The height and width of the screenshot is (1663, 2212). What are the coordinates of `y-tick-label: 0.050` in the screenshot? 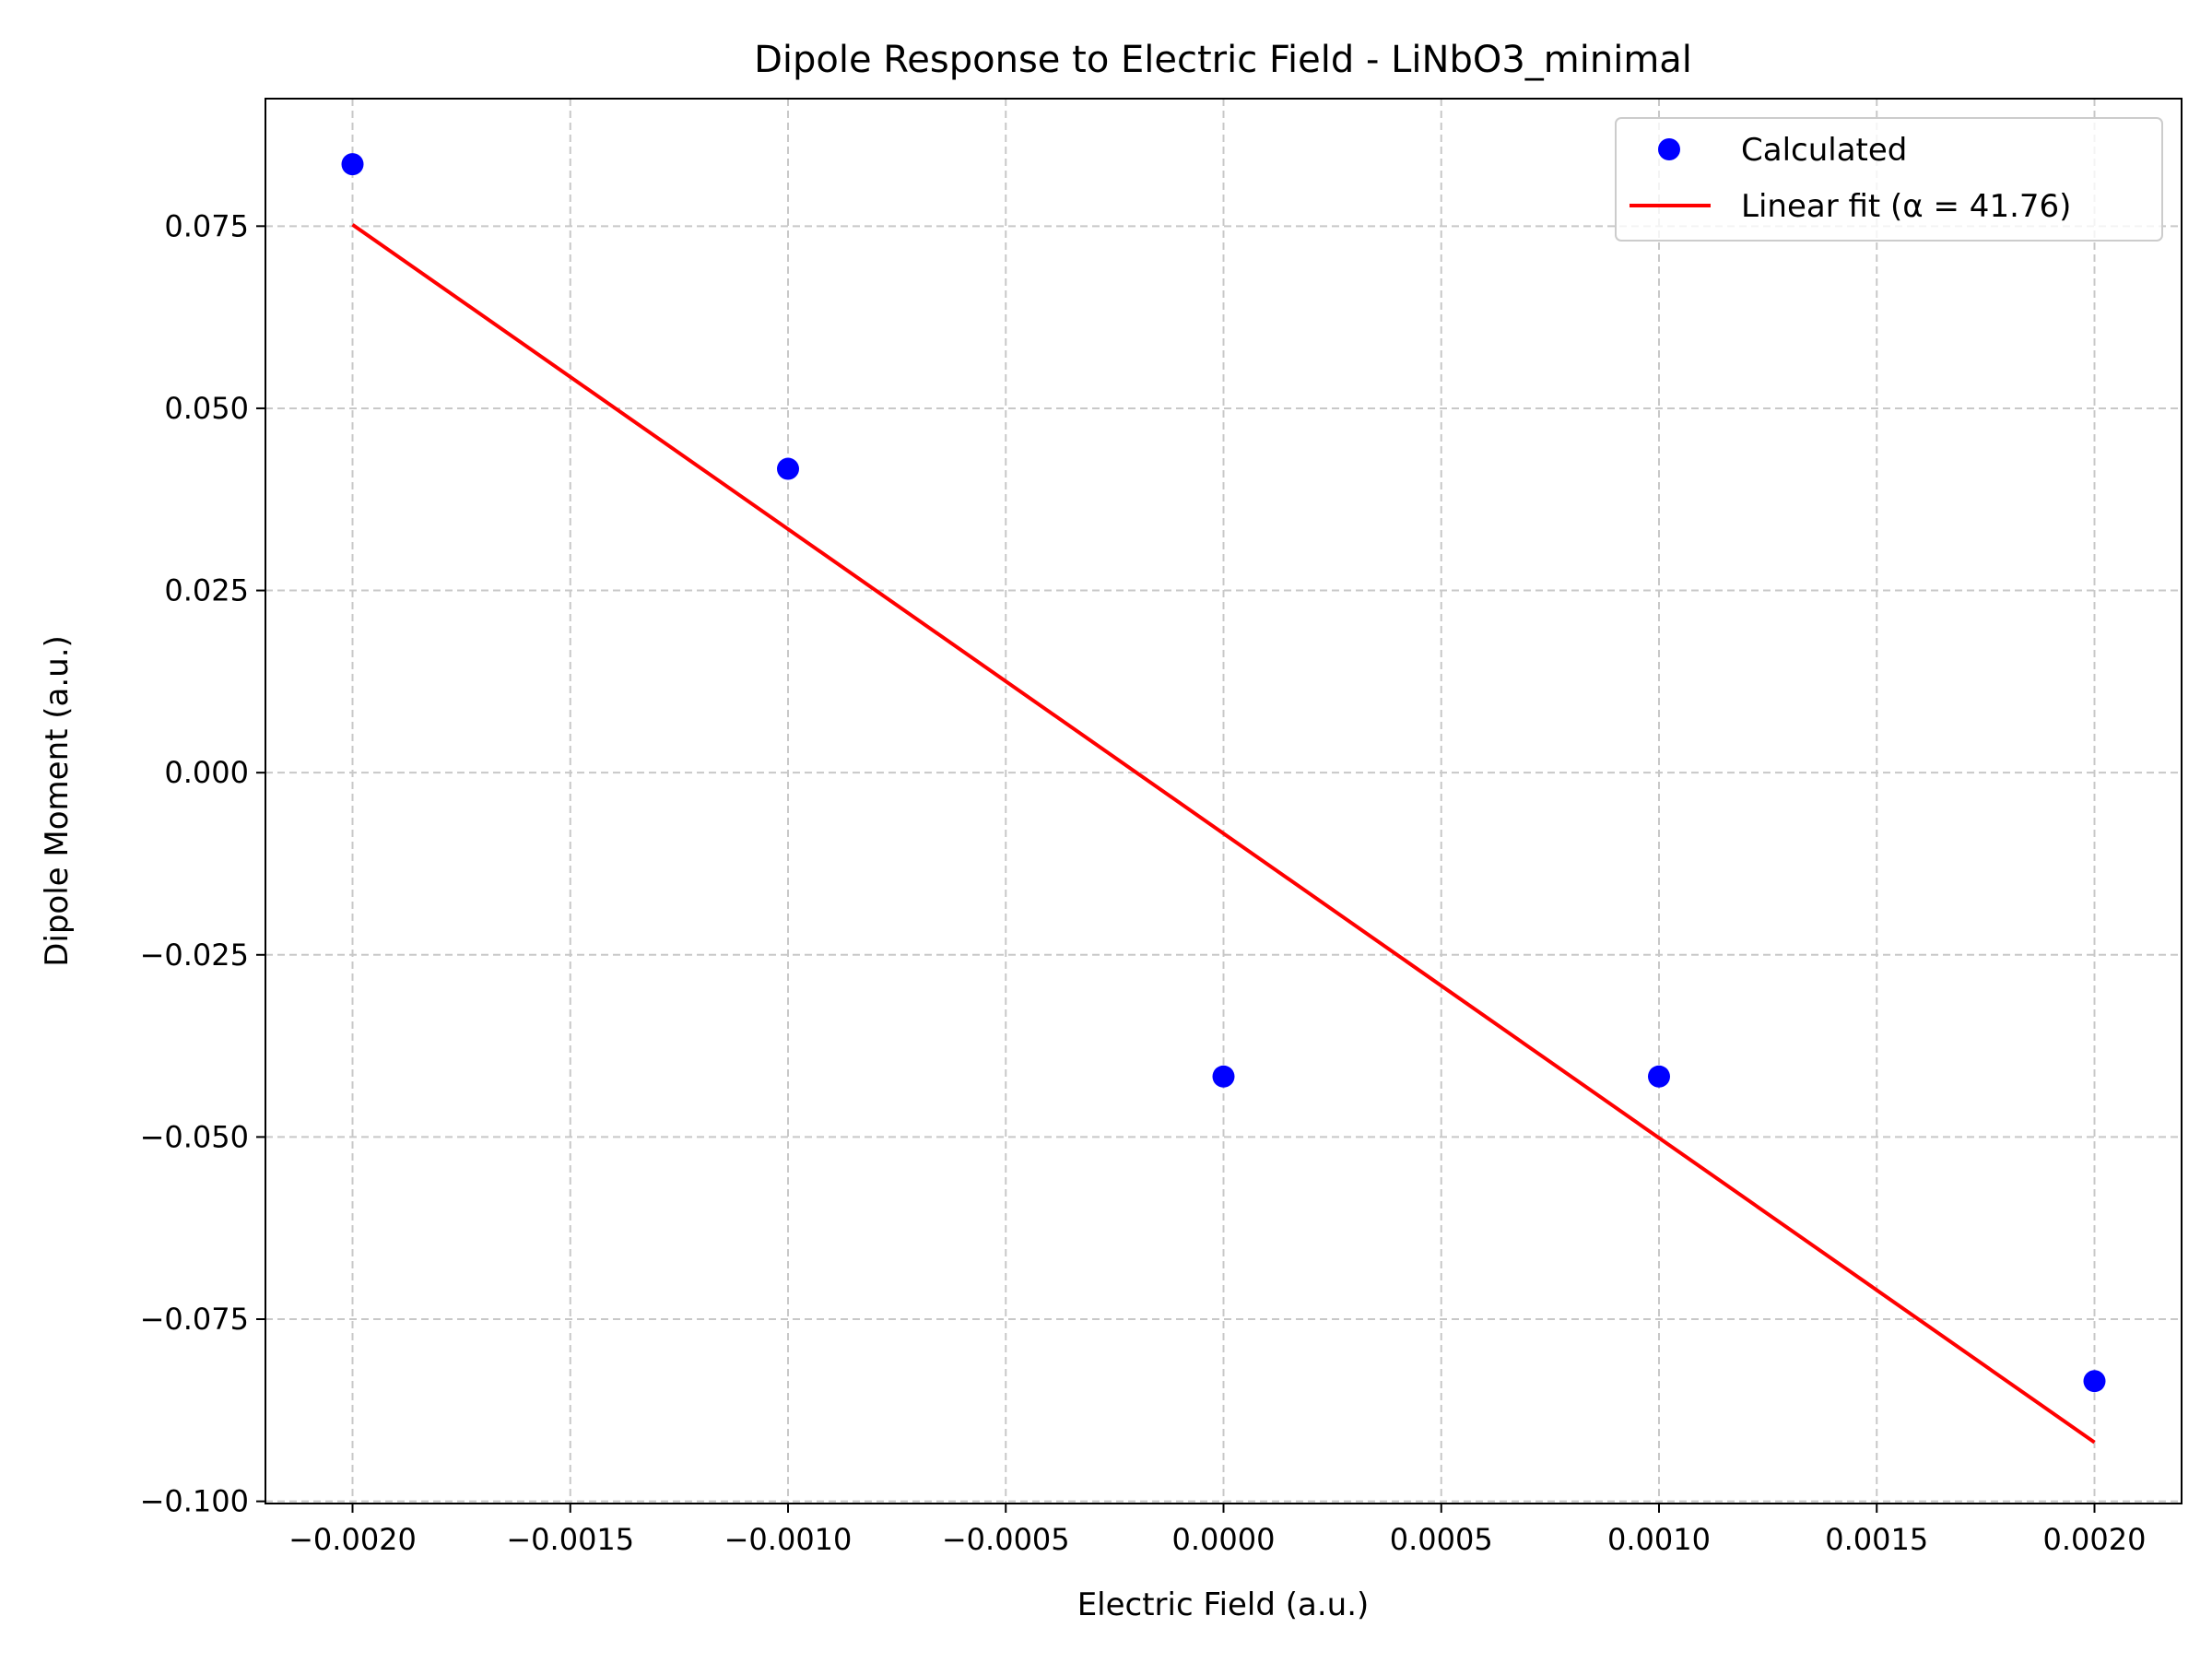 It's located at (206, 408).